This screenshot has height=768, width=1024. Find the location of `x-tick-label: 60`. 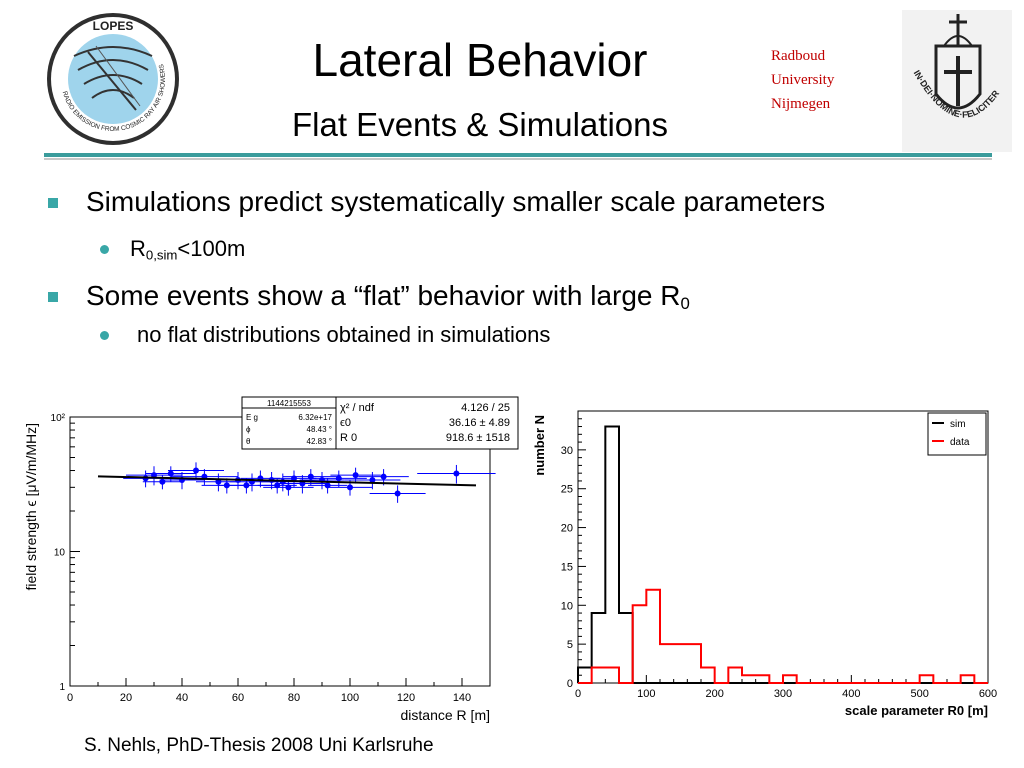

x-tick-label: 60 is located at coordinates (238, 698).